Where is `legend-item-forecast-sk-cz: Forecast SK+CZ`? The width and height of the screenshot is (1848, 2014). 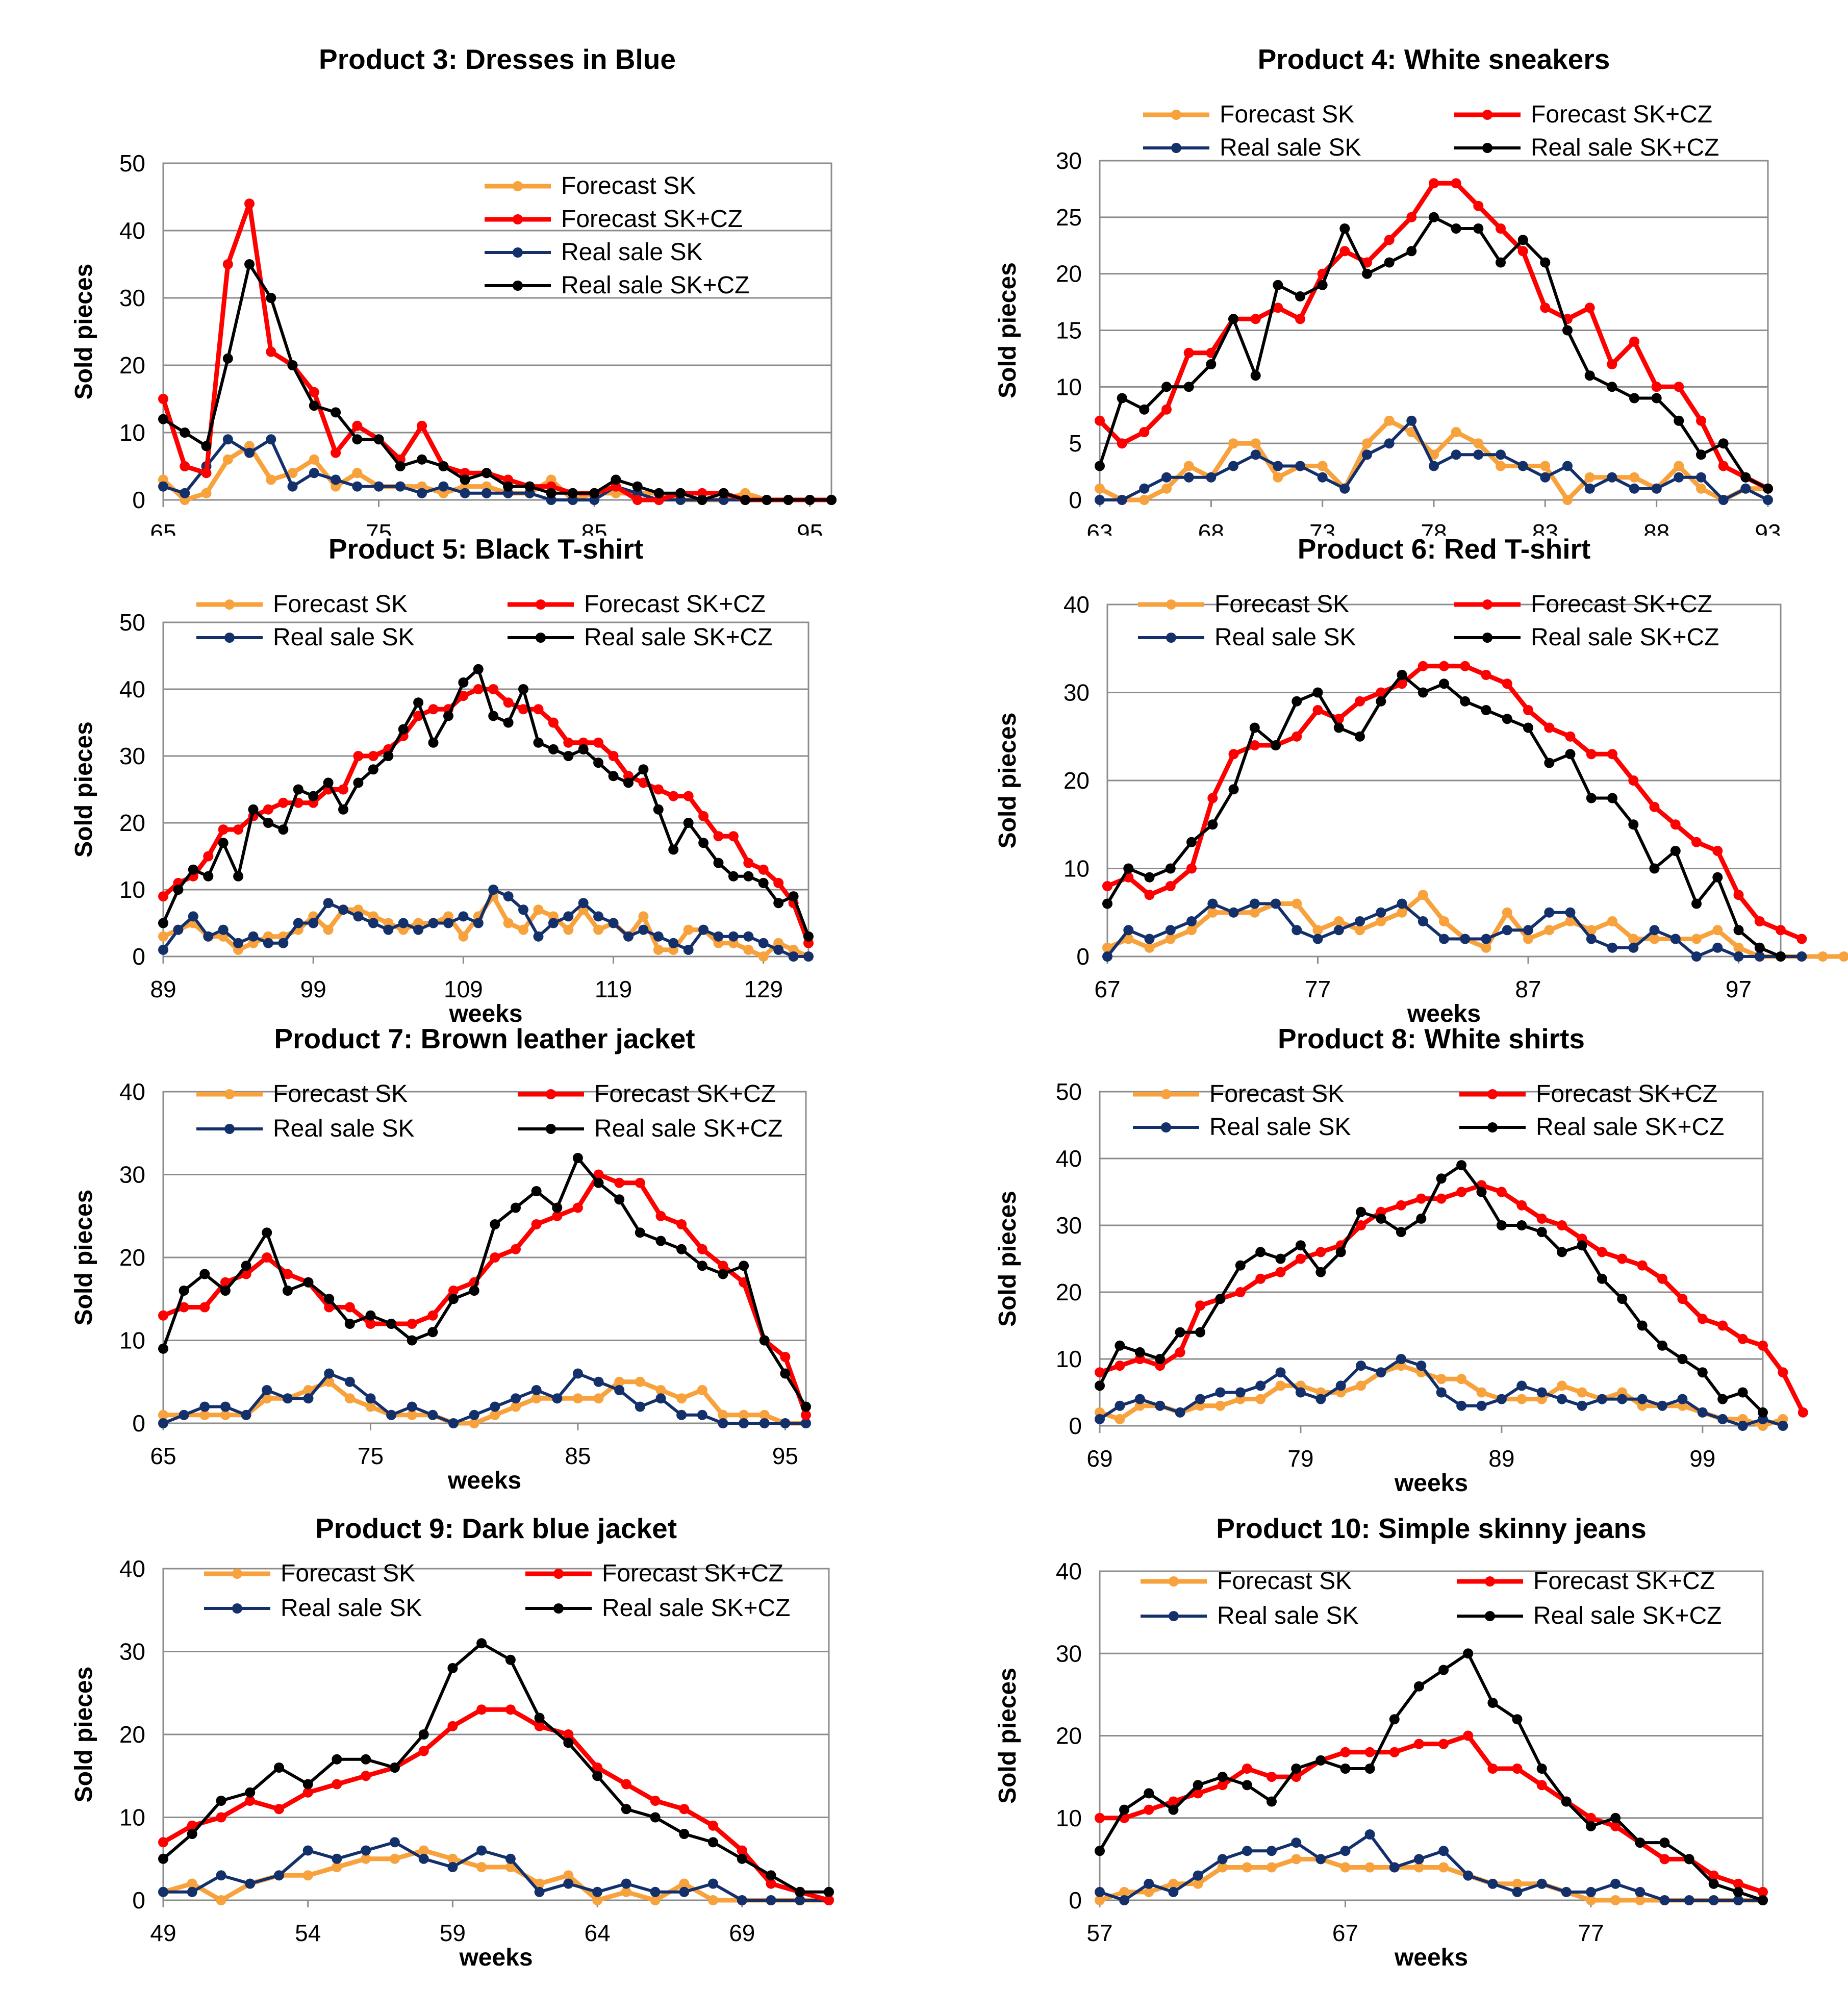 legend-item-forecast-sk-cz: Forecast SK+CZ is located at coordinates (1583, 114).